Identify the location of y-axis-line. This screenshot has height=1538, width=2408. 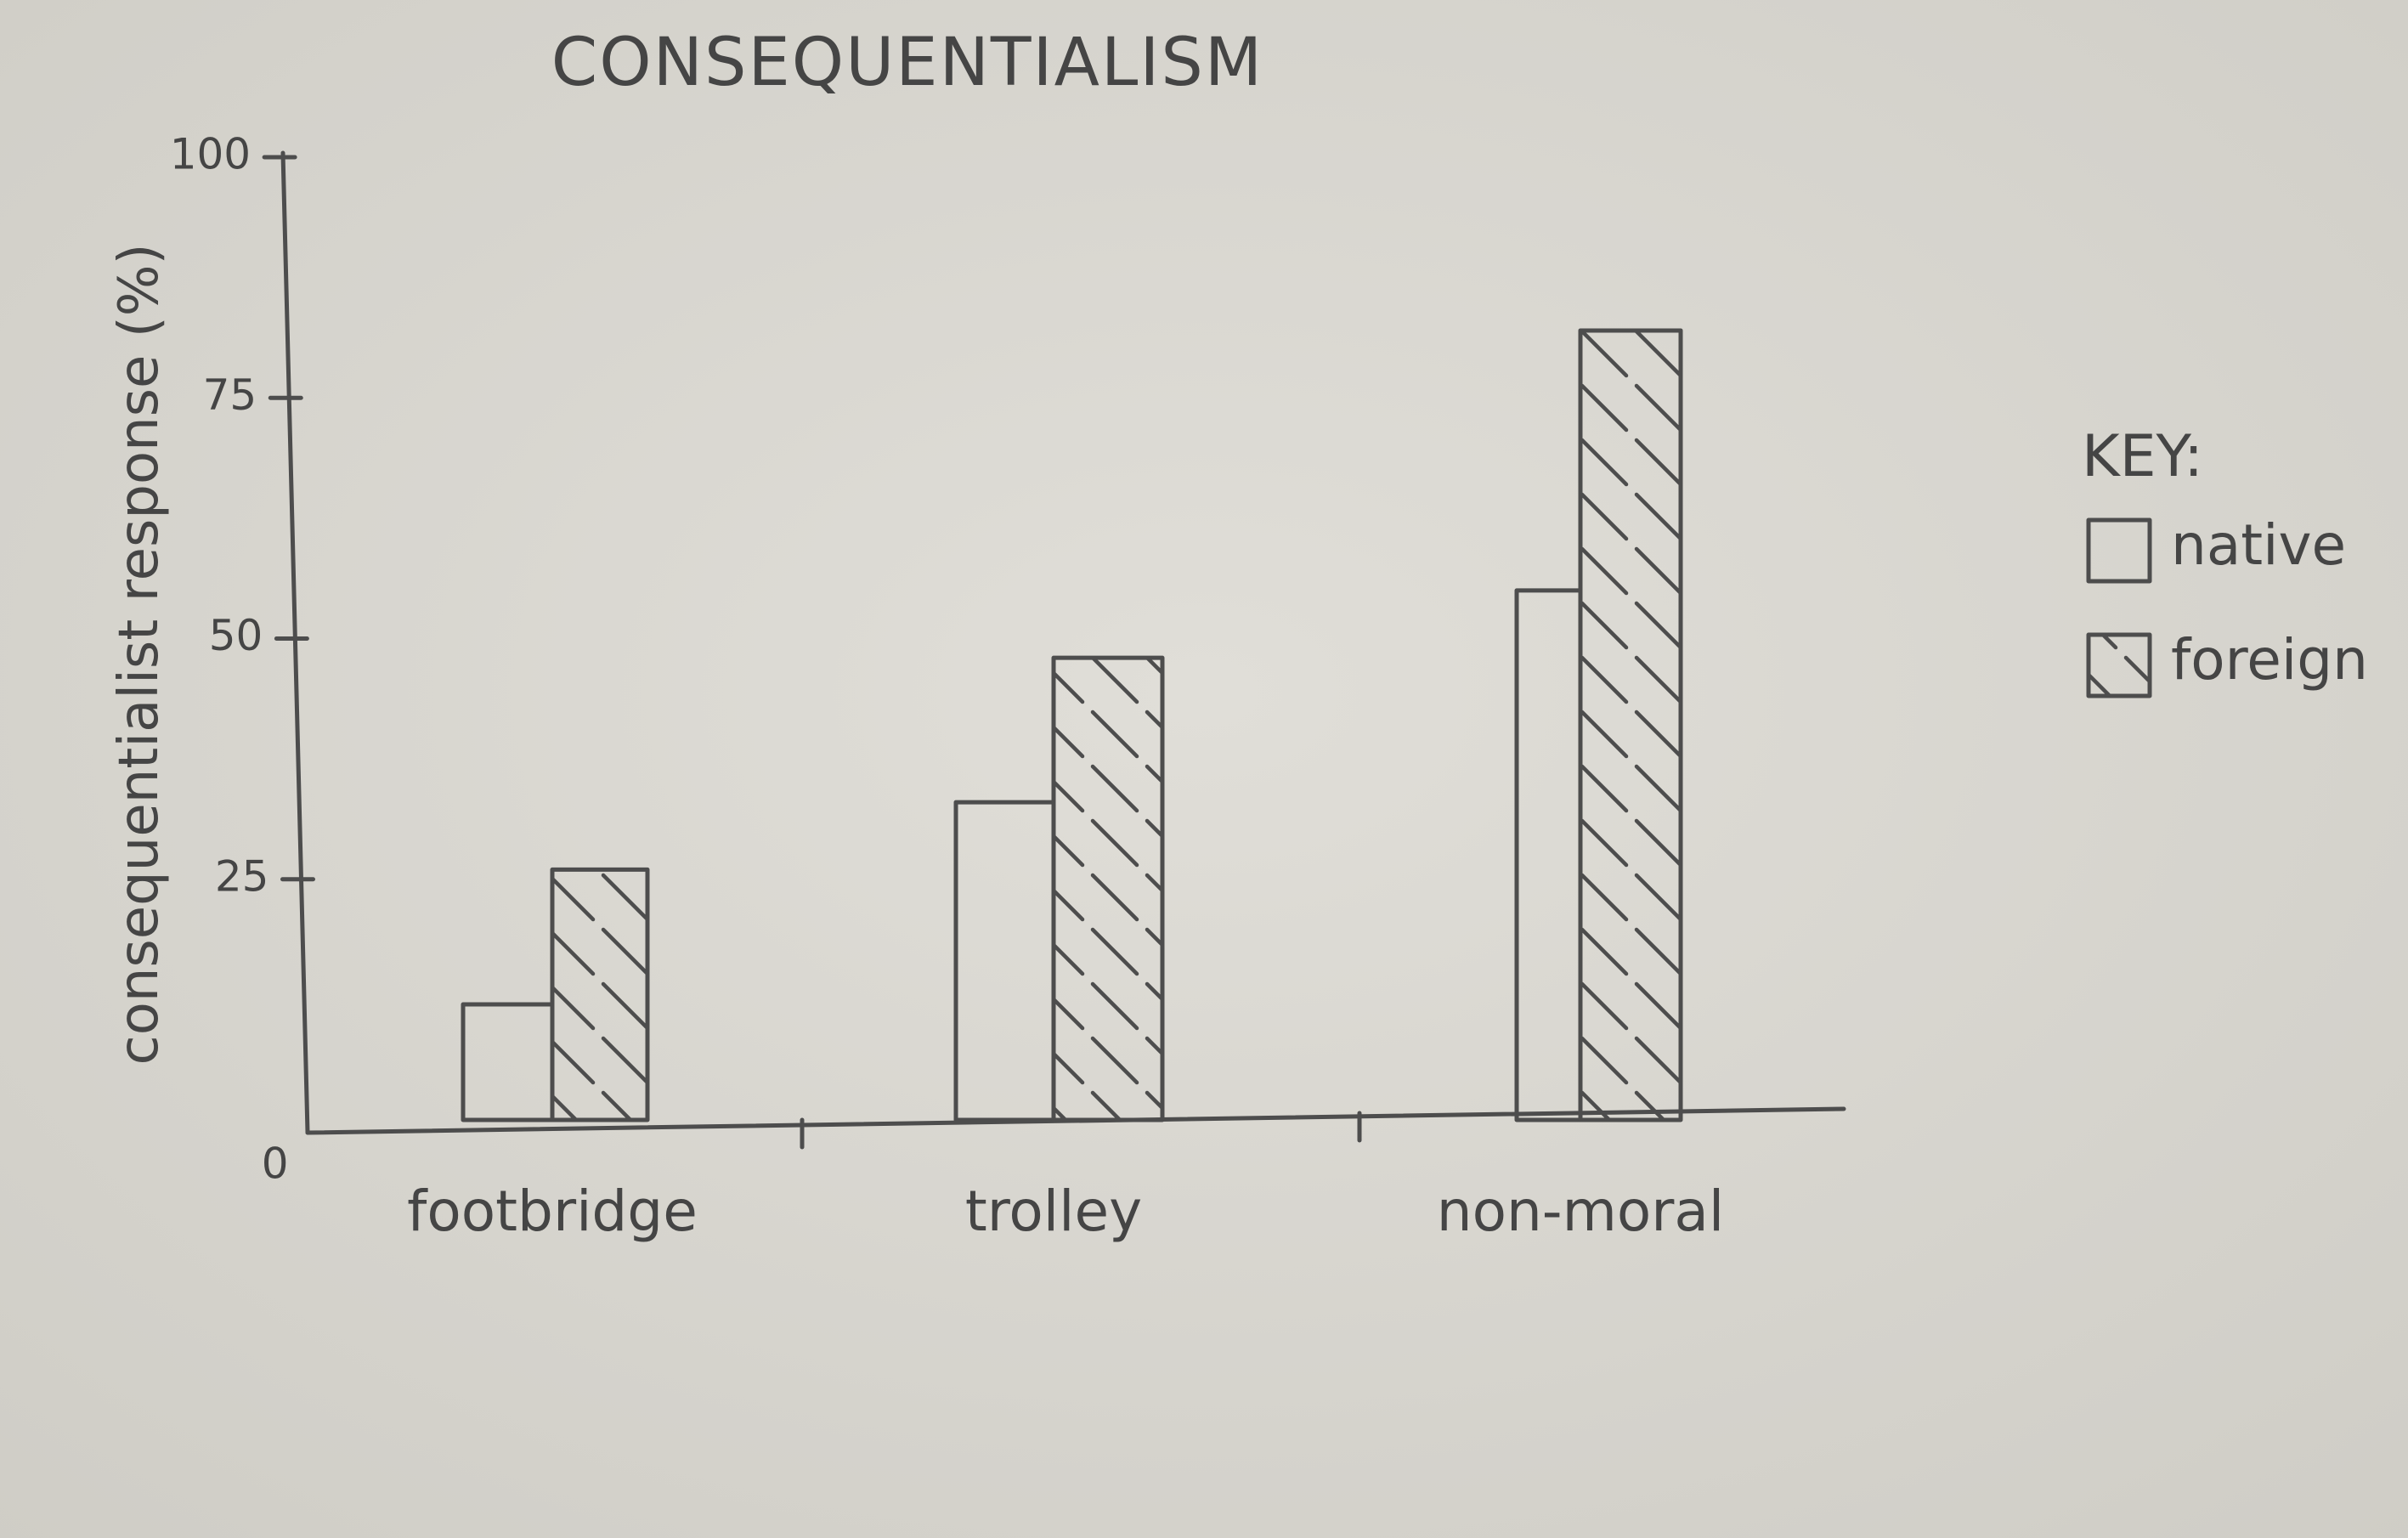
(295, 643).